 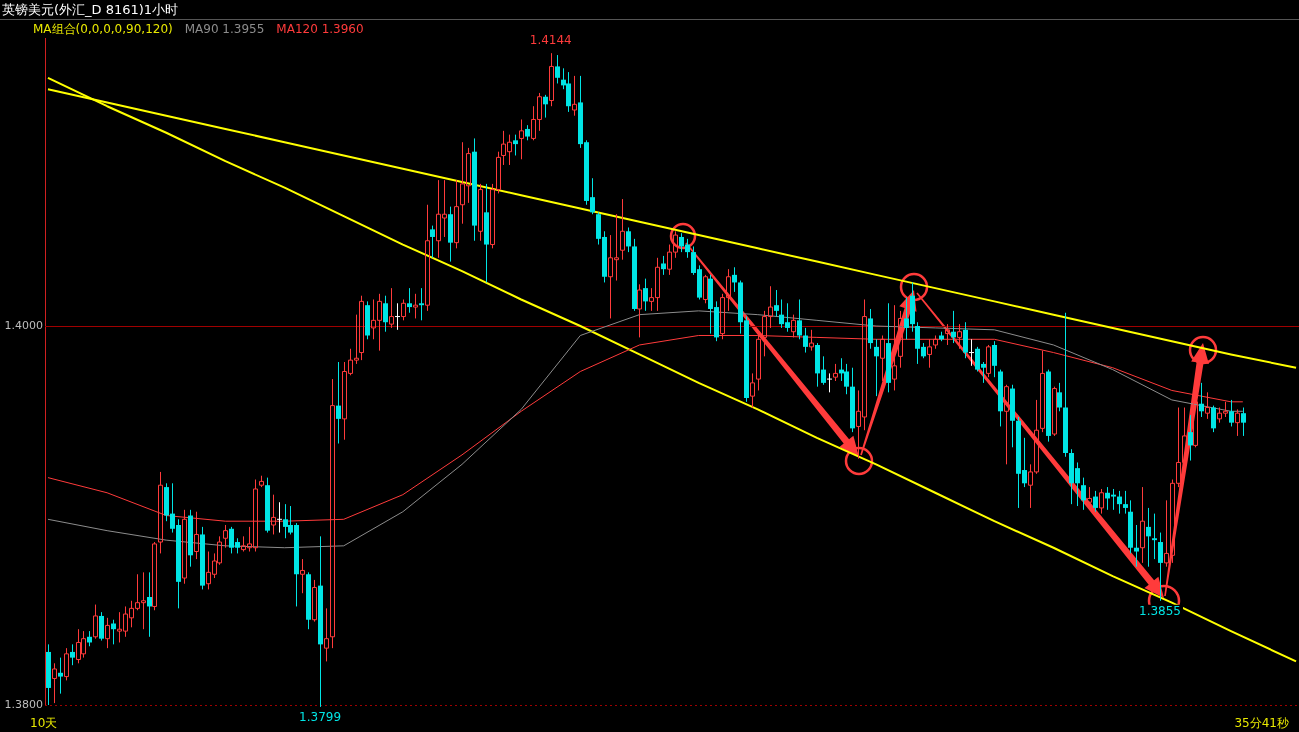 I want to click on text: 10天, so click(x=44, y=723).